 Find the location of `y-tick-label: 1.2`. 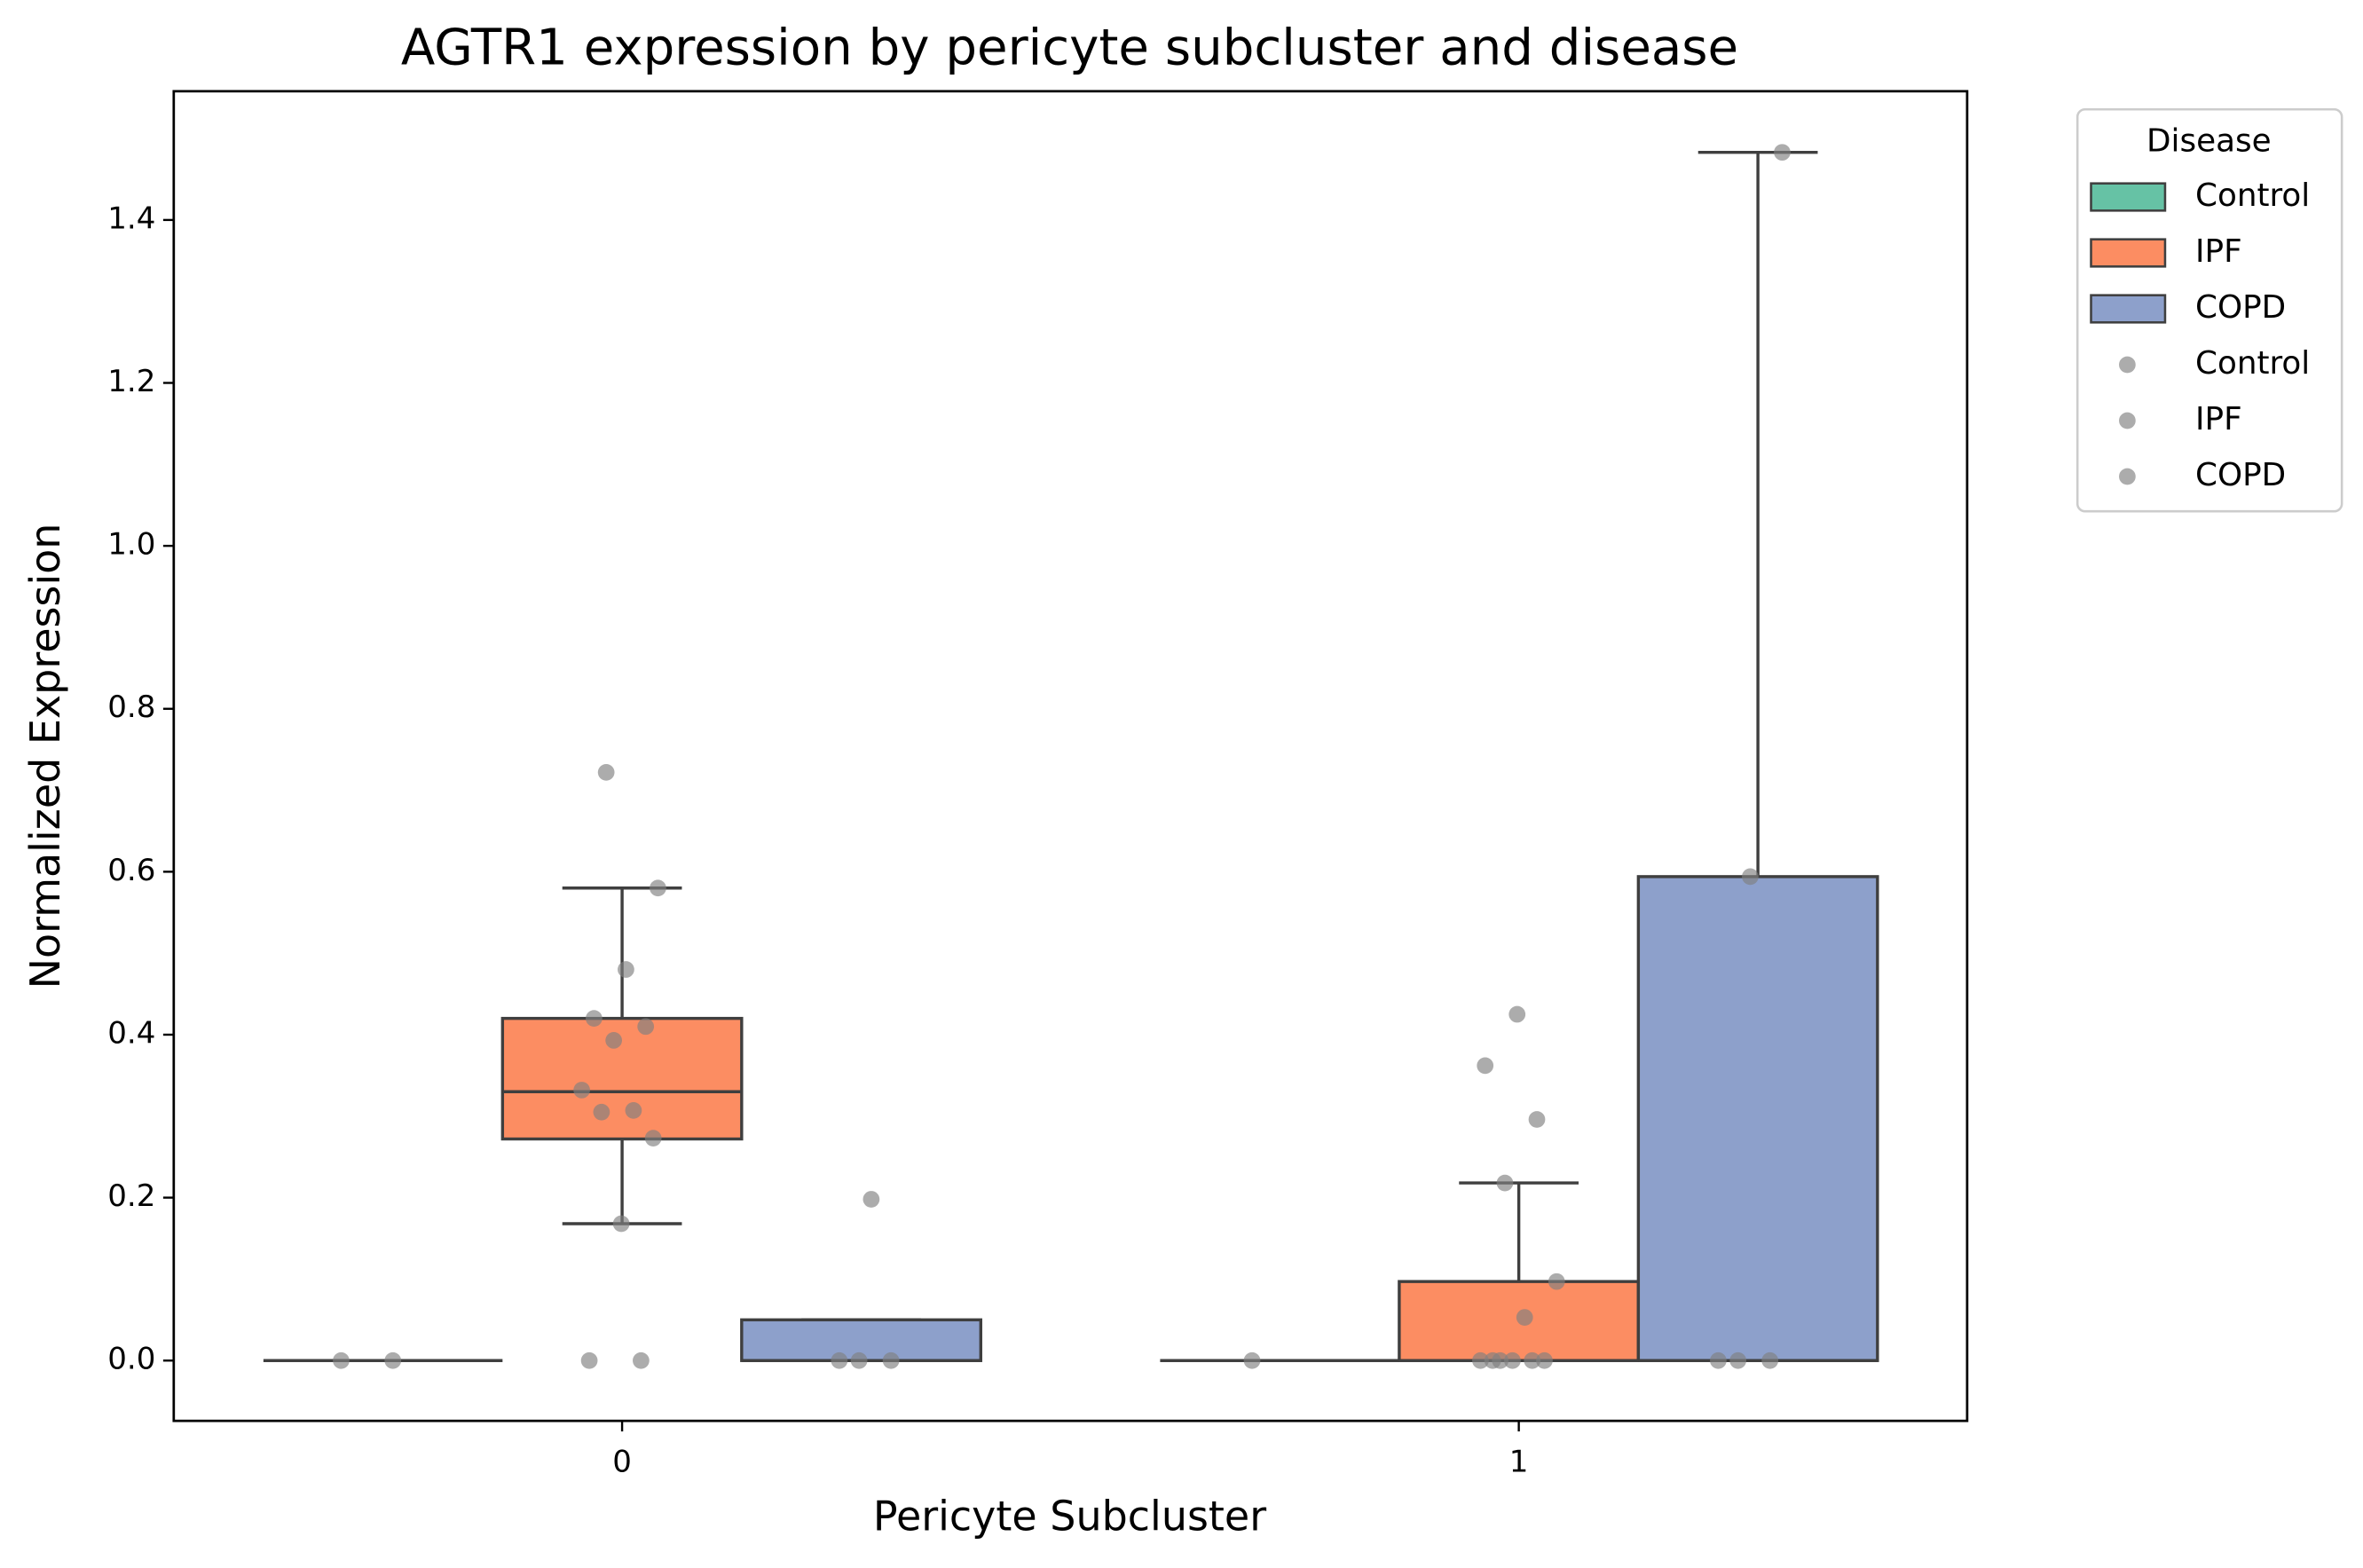

y-tick-label: 1.2 is located at coordinates (131, 381).